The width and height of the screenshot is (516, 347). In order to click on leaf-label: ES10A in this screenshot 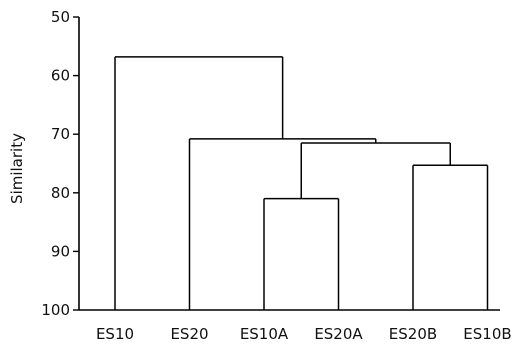, I will do `click(264, 334)`.